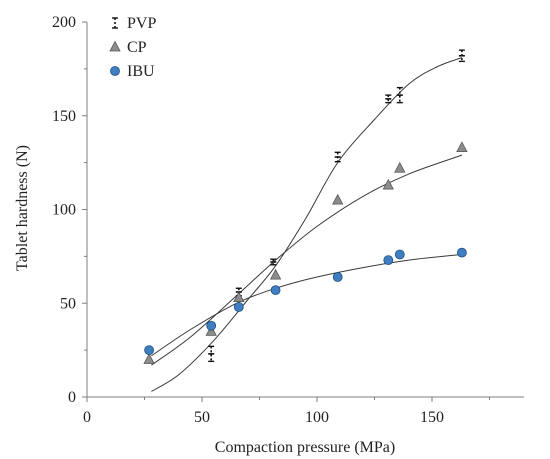 This screenshot has width=550, height=459. I want to click on y-tick-label: 200, so click(64, 22).